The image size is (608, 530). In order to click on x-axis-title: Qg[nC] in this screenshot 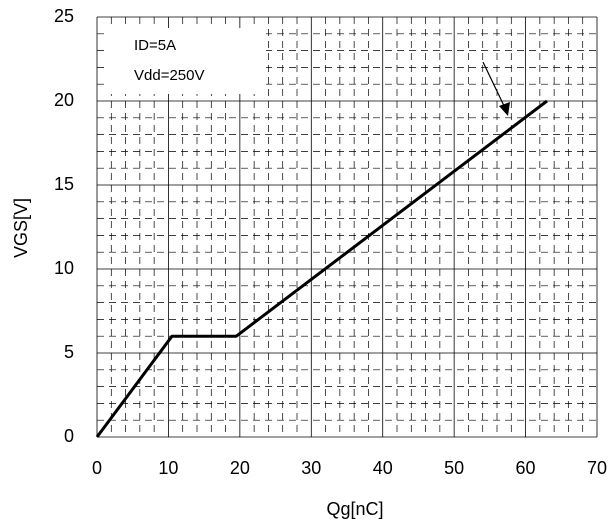, I will do `click(354, 509)`.